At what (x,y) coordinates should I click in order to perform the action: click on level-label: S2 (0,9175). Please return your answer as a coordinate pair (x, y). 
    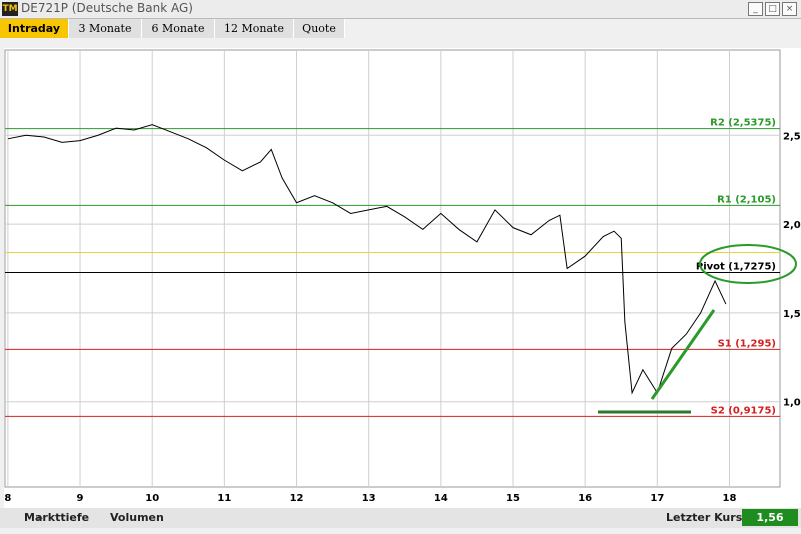
    Looking at the image, I should click on (743, 410).